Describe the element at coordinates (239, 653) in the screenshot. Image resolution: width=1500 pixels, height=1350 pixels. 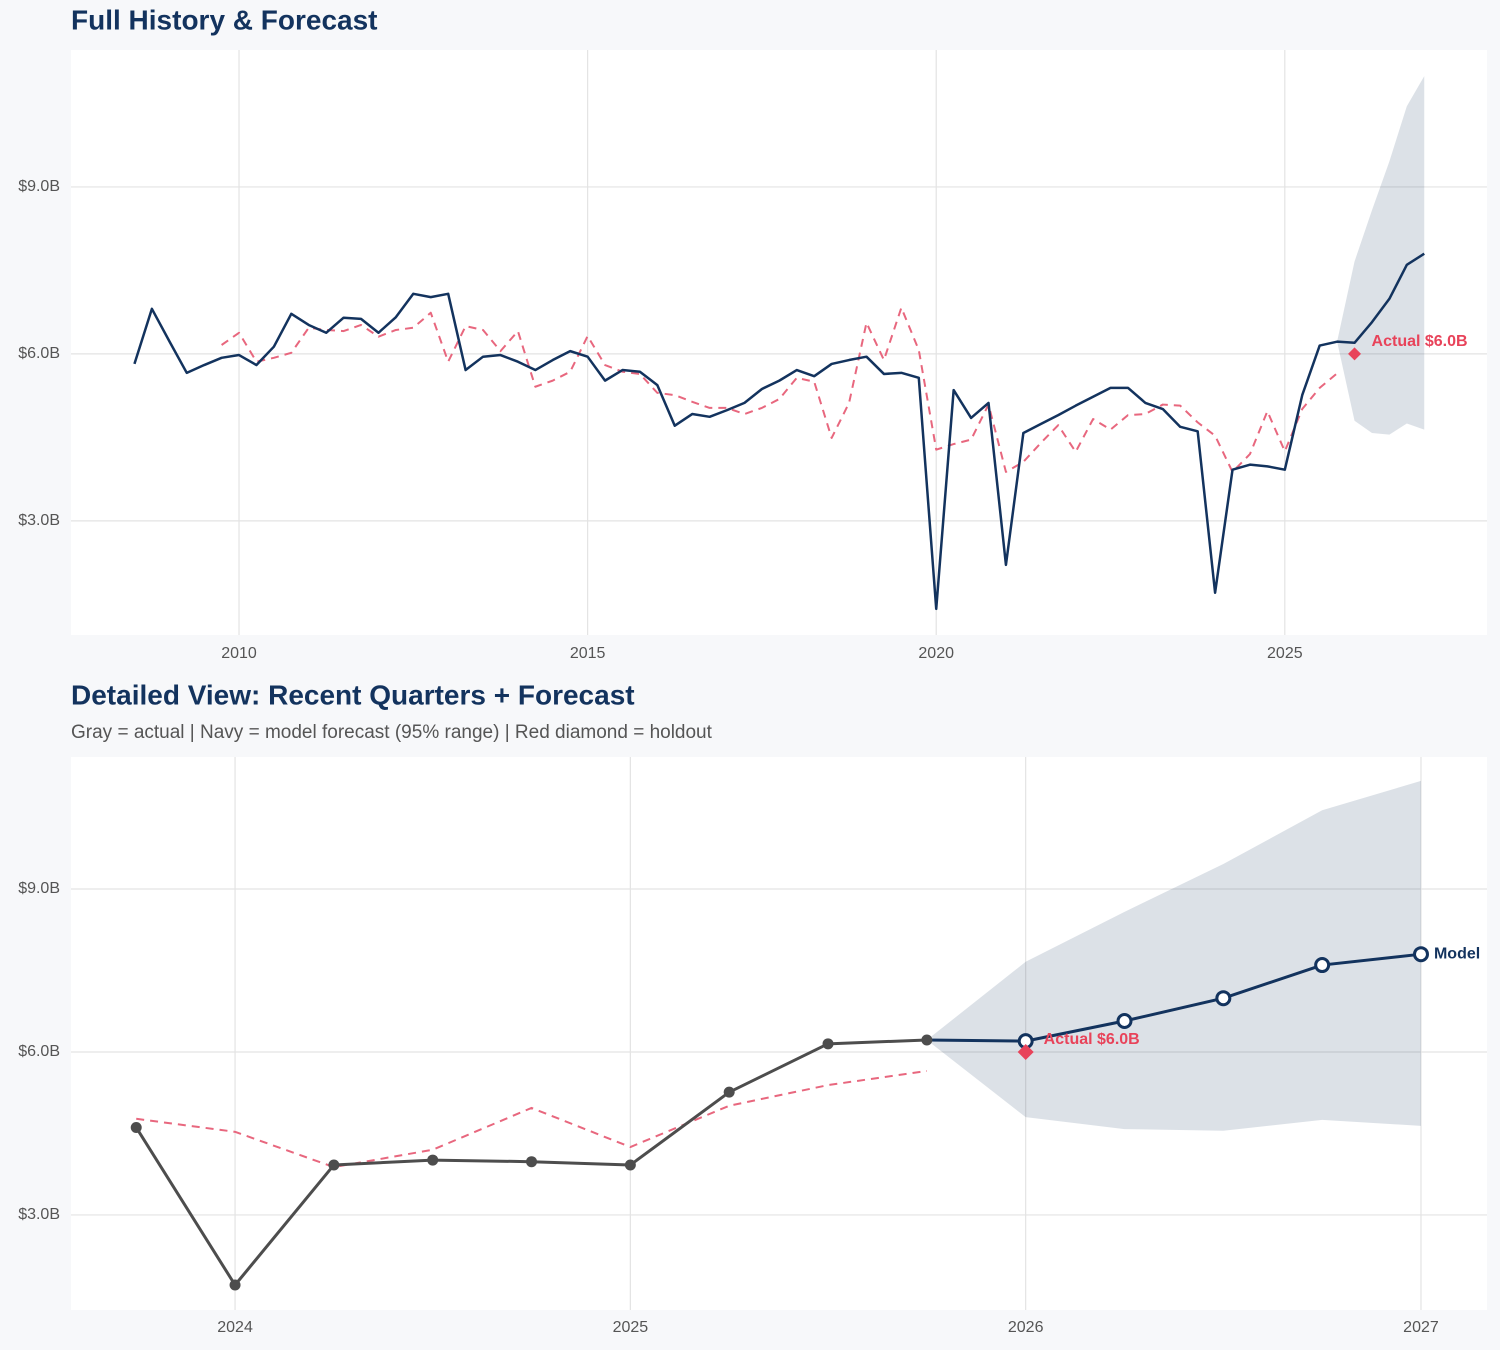
I see `x-tick-label: 2010` at that location.